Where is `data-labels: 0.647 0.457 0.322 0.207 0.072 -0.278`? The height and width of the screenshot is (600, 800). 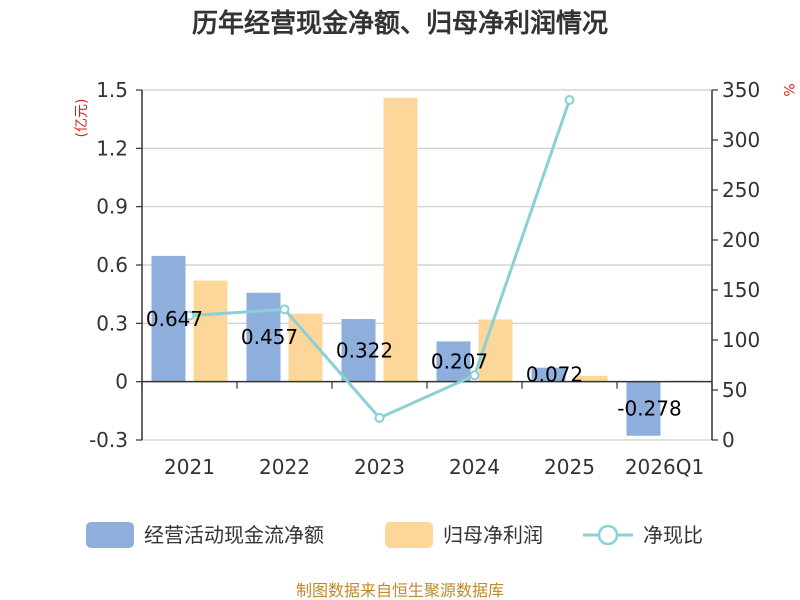
data-labels: 0.647 0.457 0.322 0.207 0.072 -0.278 is located at coordinates (414, 364).